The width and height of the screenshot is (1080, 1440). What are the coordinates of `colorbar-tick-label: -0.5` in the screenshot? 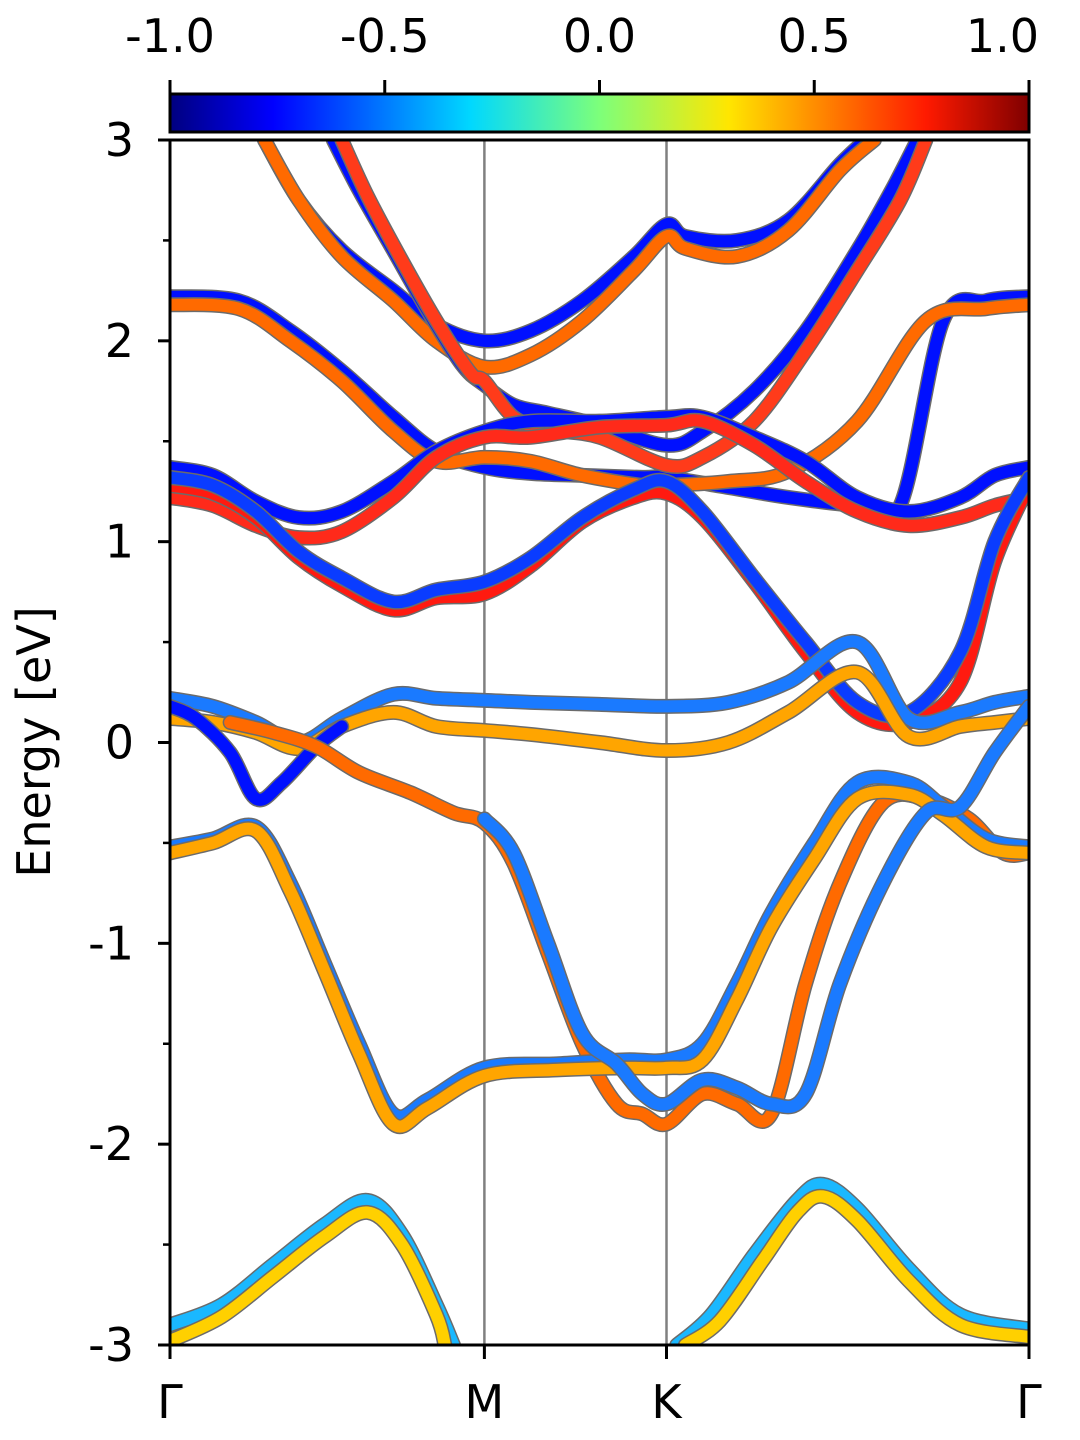 It's located at (385, 36).